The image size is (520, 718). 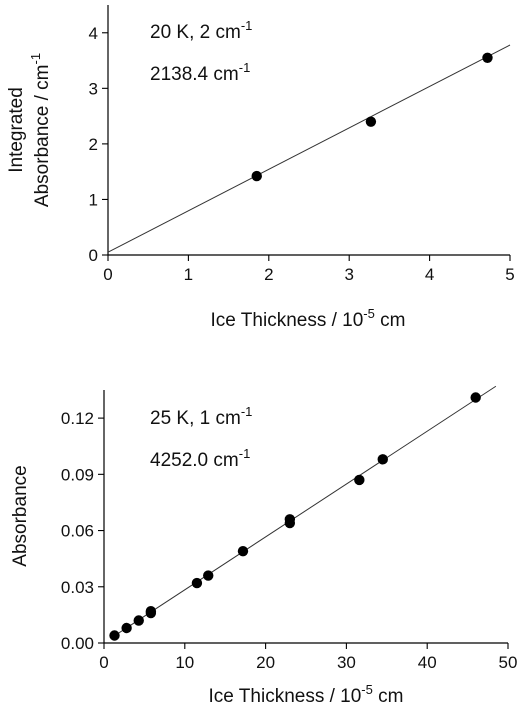 I want to click on top-data-points, so click(x=372, y=117).